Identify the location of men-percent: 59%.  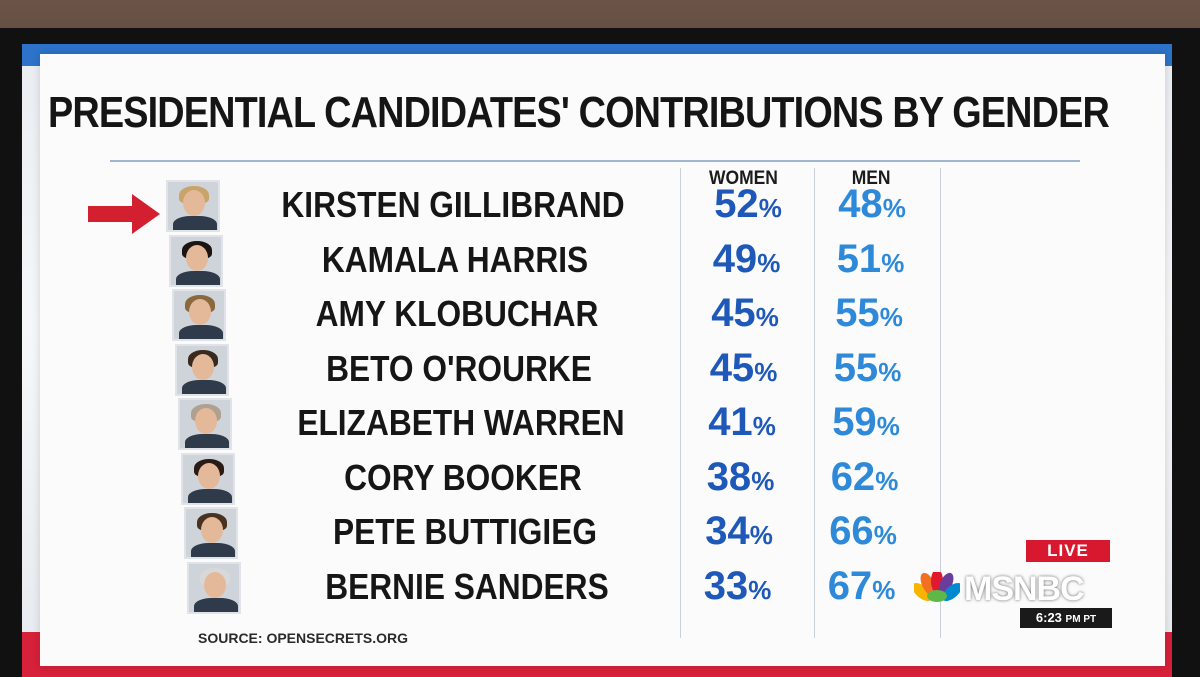
(866, 422).